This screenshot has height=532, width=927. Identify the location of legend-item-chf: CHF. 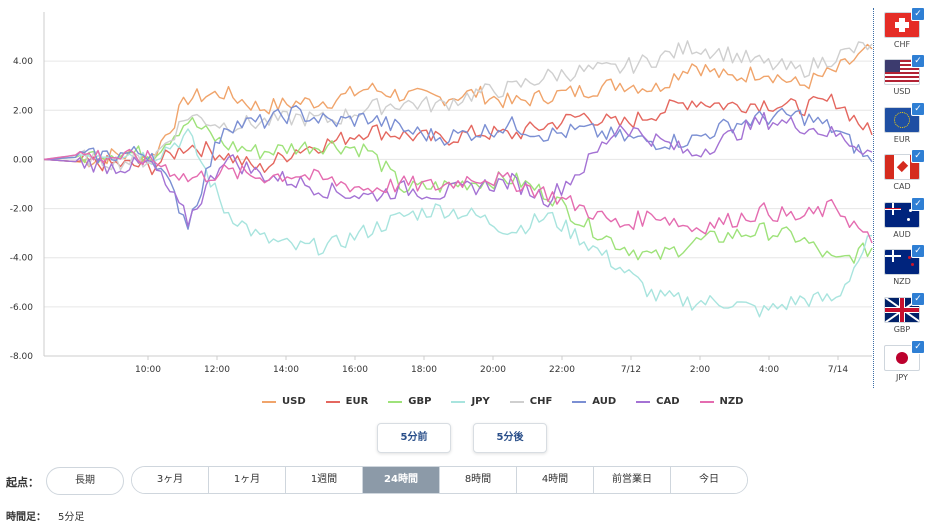
(531, 401).